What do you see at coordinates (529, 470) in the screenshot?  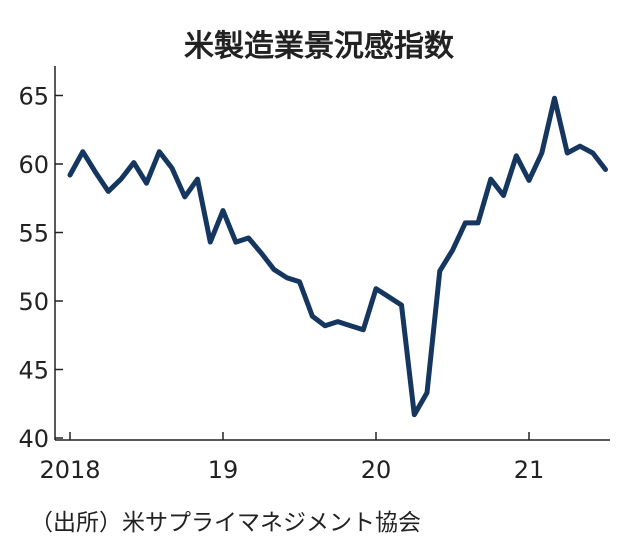 I see `x-tick-label: 21` at bounding box center [529, 470].